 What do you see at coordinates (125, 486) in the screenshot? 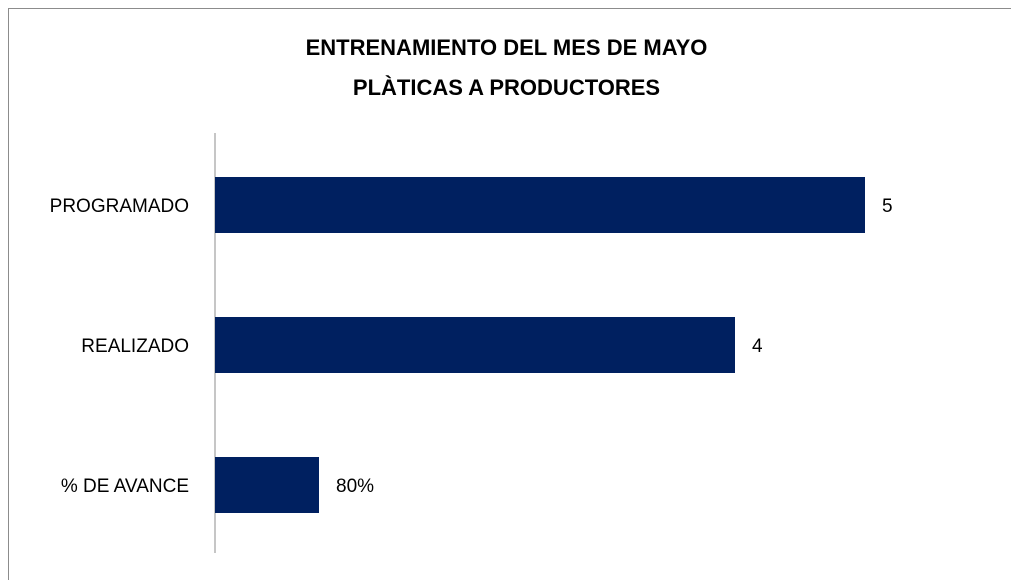
I see `category-label-2: % DE AVANCE` at bounding box center [125, 486].